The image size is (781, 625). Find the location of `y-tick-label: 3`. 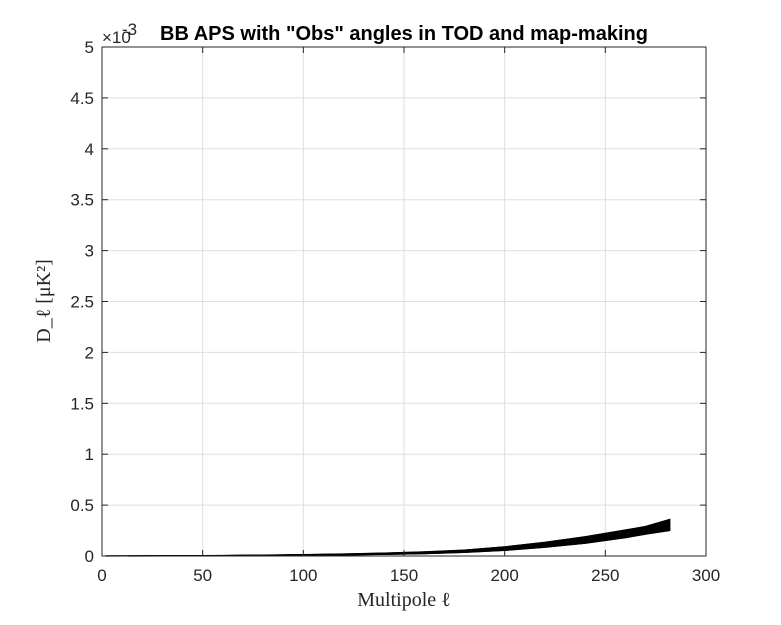

y-tick-label: 3 is located at coordinates (89, 251).